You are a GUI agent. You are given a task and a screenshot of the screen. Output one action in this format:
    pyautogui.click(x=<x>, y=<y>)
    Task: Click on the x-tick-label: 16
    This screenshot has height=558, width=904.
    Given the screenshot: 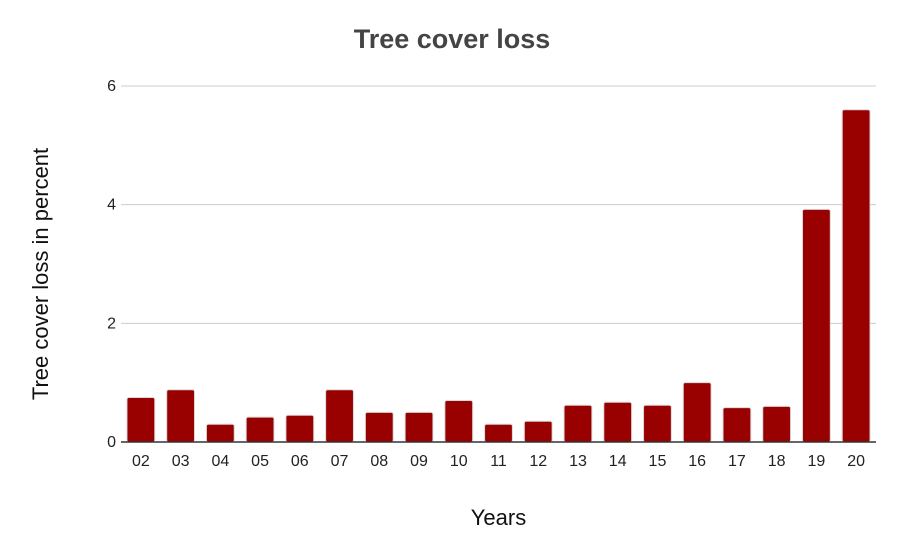 What is the action you would take?
    pyautogui.click(x=697, y=461)
    